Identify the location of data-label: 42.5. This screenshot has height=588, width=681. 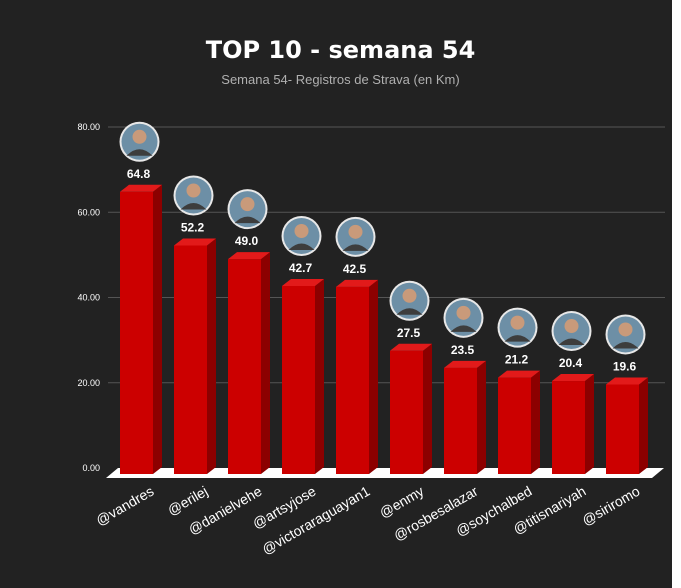
(355, 269).